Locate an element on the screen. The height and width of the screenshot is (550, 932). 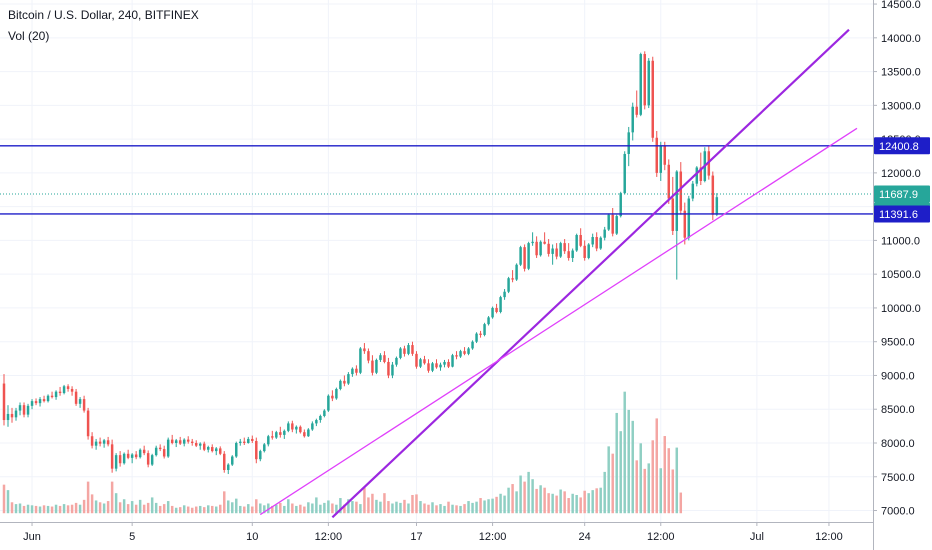
symbol-title: Bitcoin / U.S. Dollar, 240, BITFINEX is located at coordinates (103, 15).